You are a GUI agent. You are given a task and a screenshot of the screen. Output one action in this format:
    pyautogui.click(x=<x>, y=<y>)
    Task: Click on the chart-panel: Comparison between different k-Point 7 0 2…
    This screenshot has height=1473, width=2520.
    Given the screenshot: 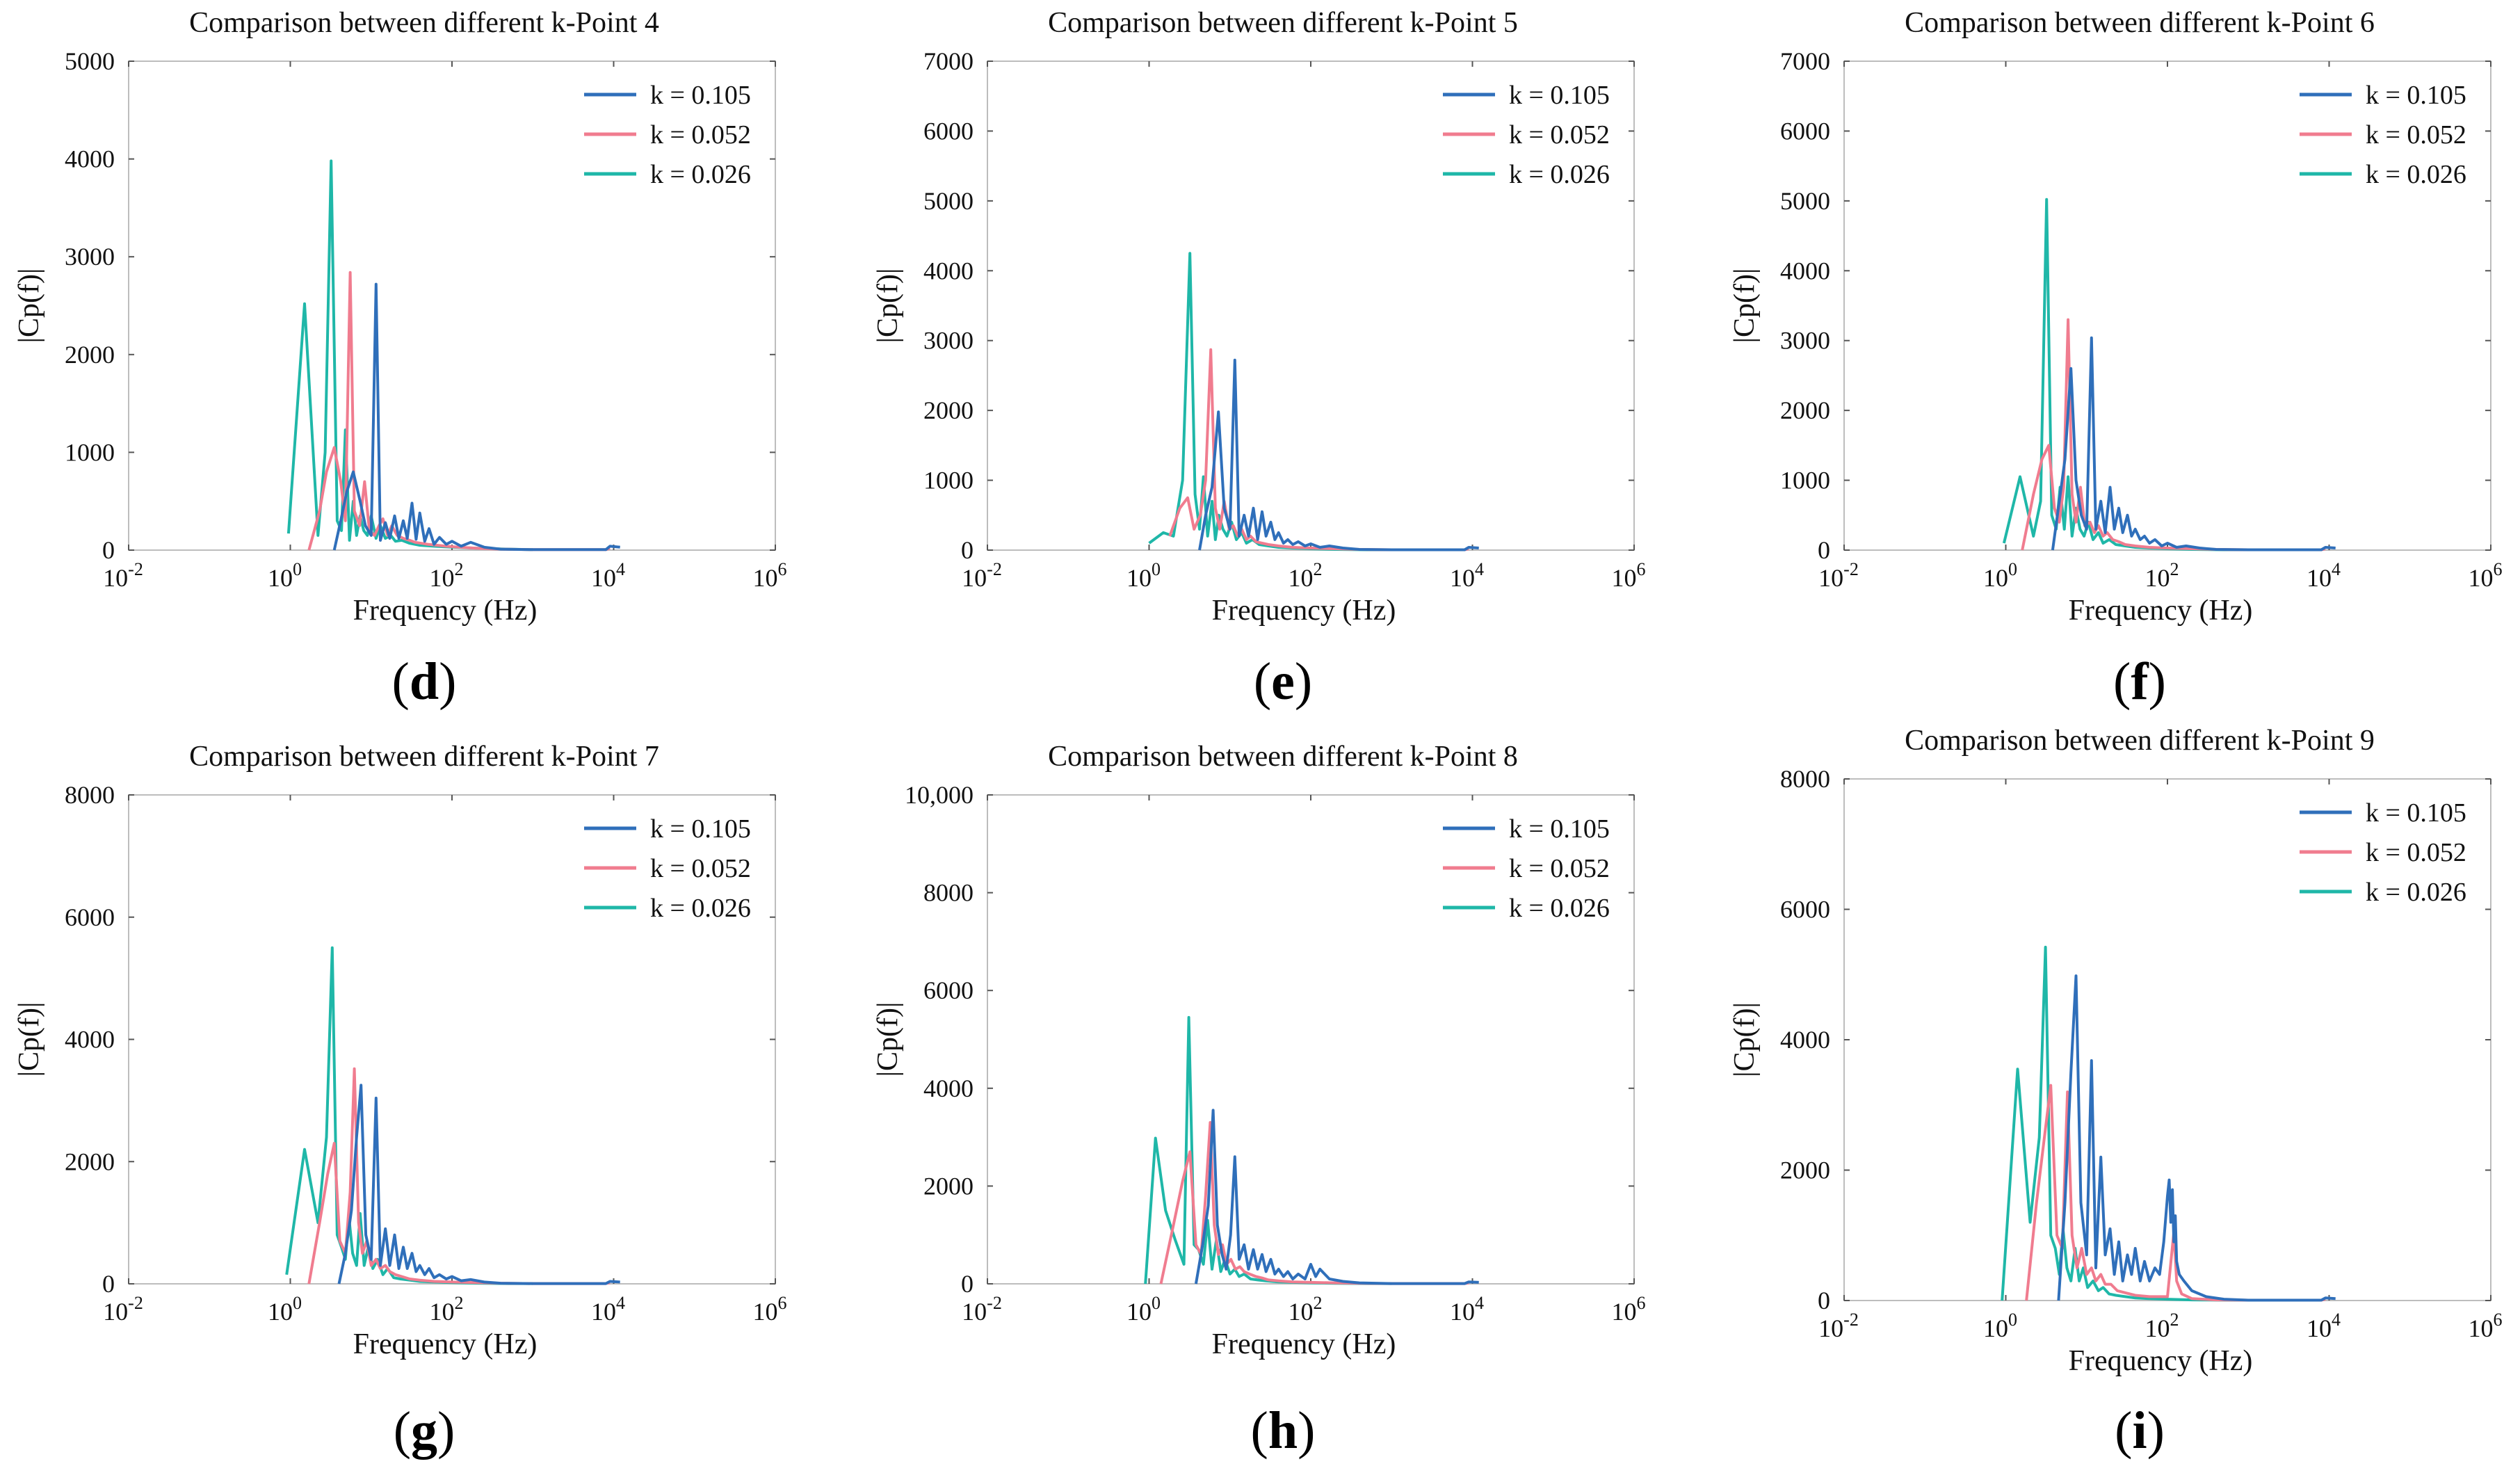 What is the action you would take?
    pyautogui.click(x=400, y=1100)
    